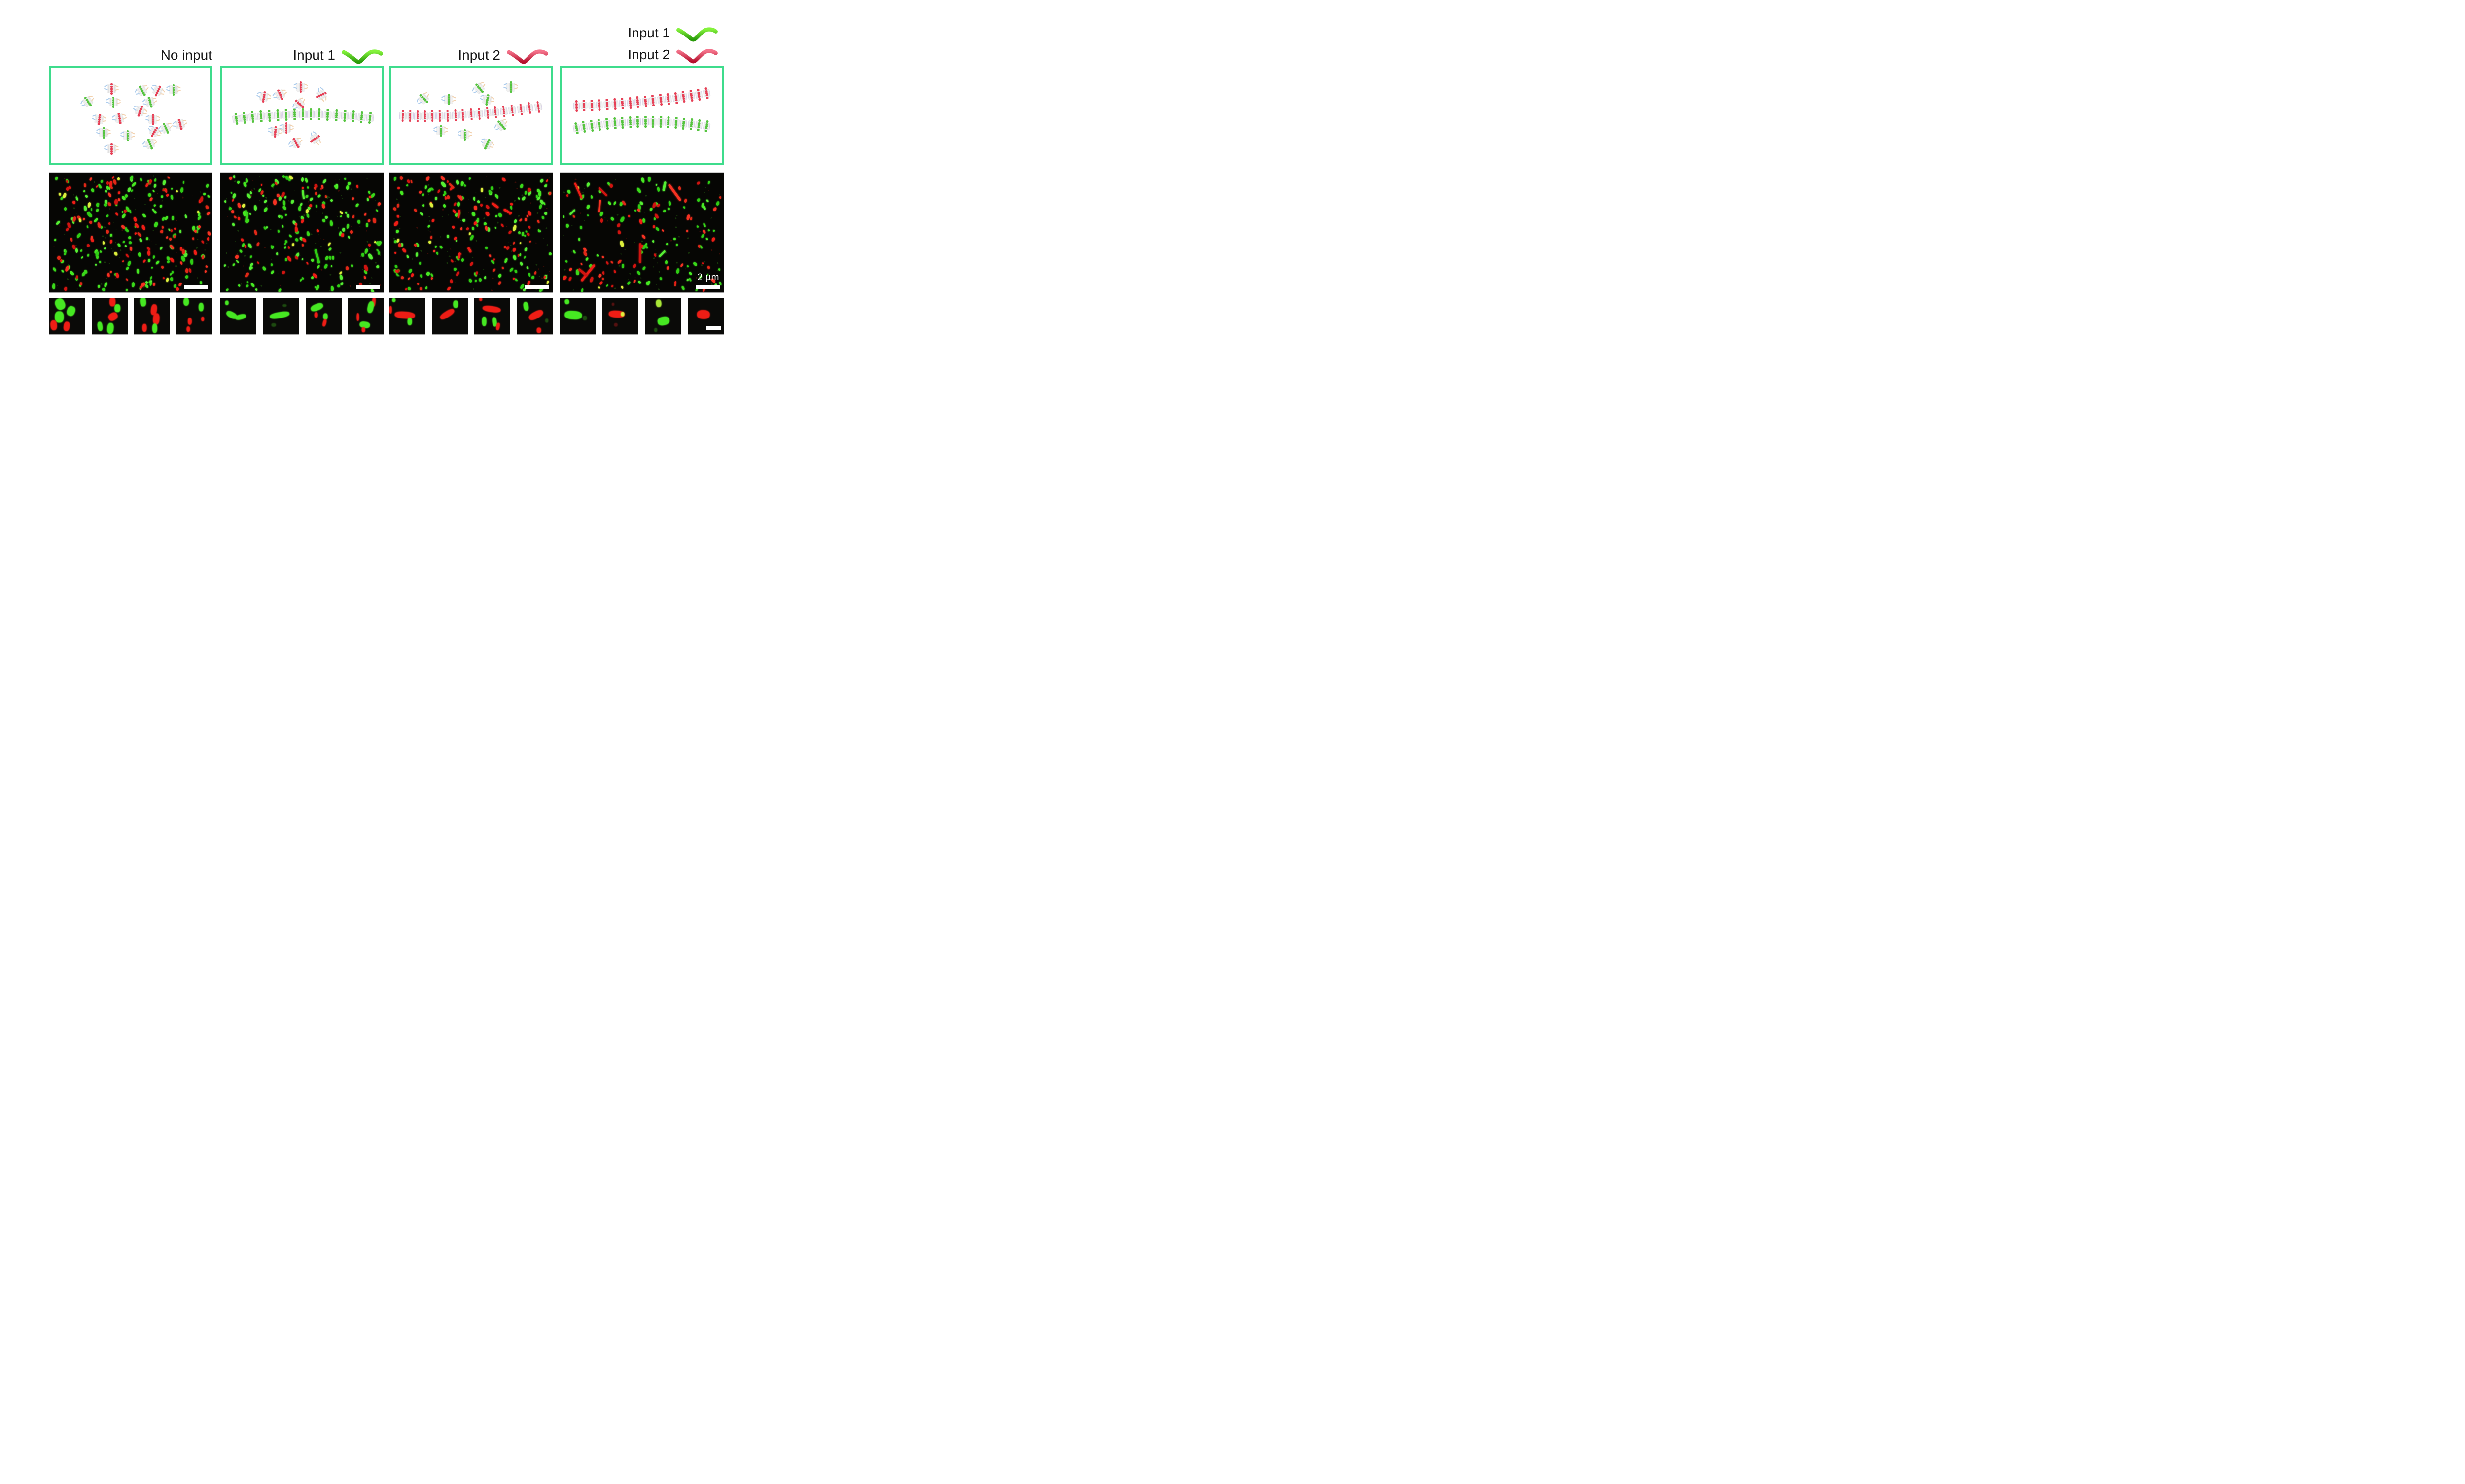 The height and width of the screenshot is (1484, 2465). Describe the element at coordinates (302, 115) in the screenshot. I see `schematic-panel` at that location.